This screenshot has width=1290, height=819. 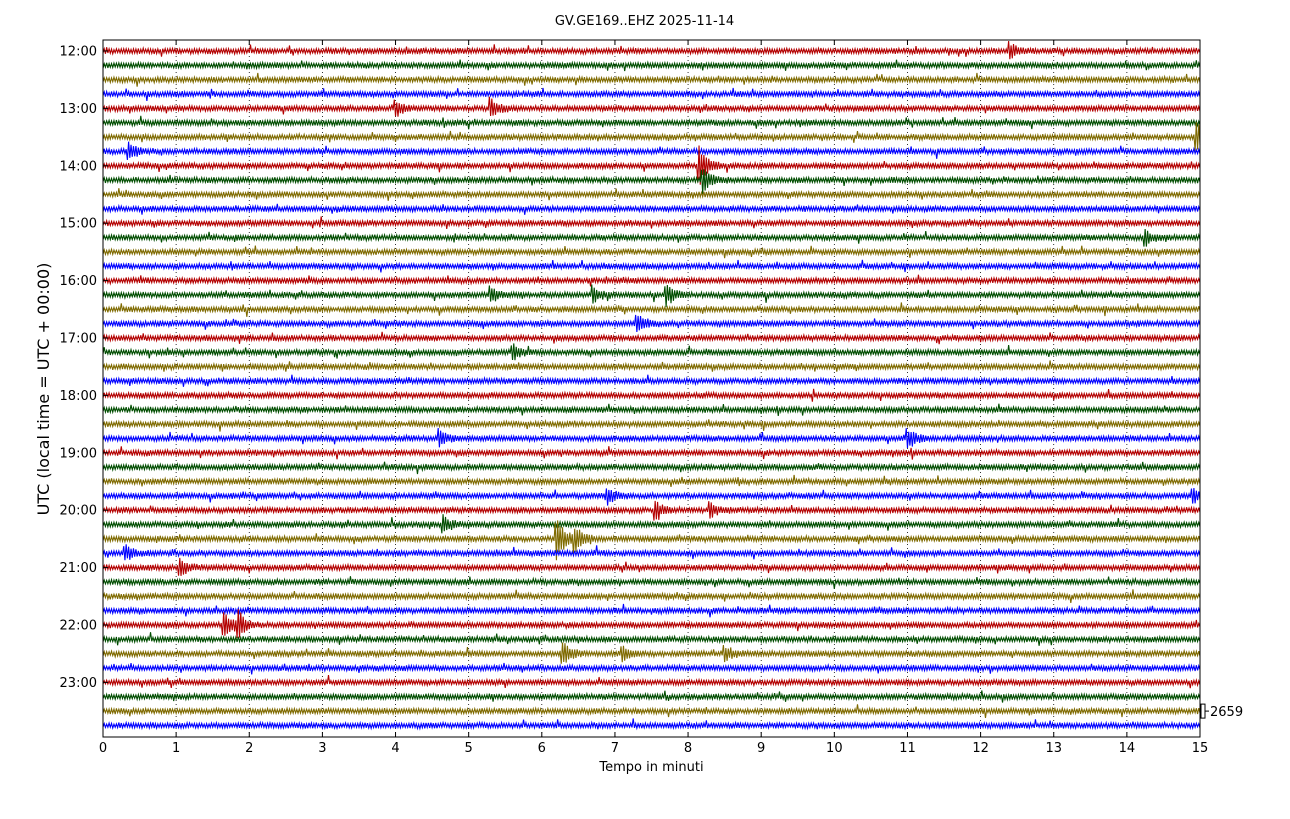 What do you see at coordinates (78, 626) in the screenshot?
I see `y-tick-label-10: 22:00` at bounding box center [78, 626].